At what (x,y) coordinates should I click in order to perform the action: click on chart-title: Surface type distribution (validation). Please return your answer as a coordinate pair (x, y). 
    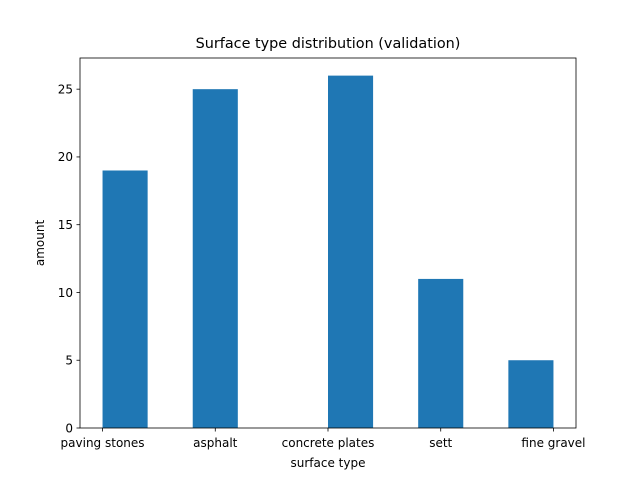
    Looking at the image, I should click on (328, 44).